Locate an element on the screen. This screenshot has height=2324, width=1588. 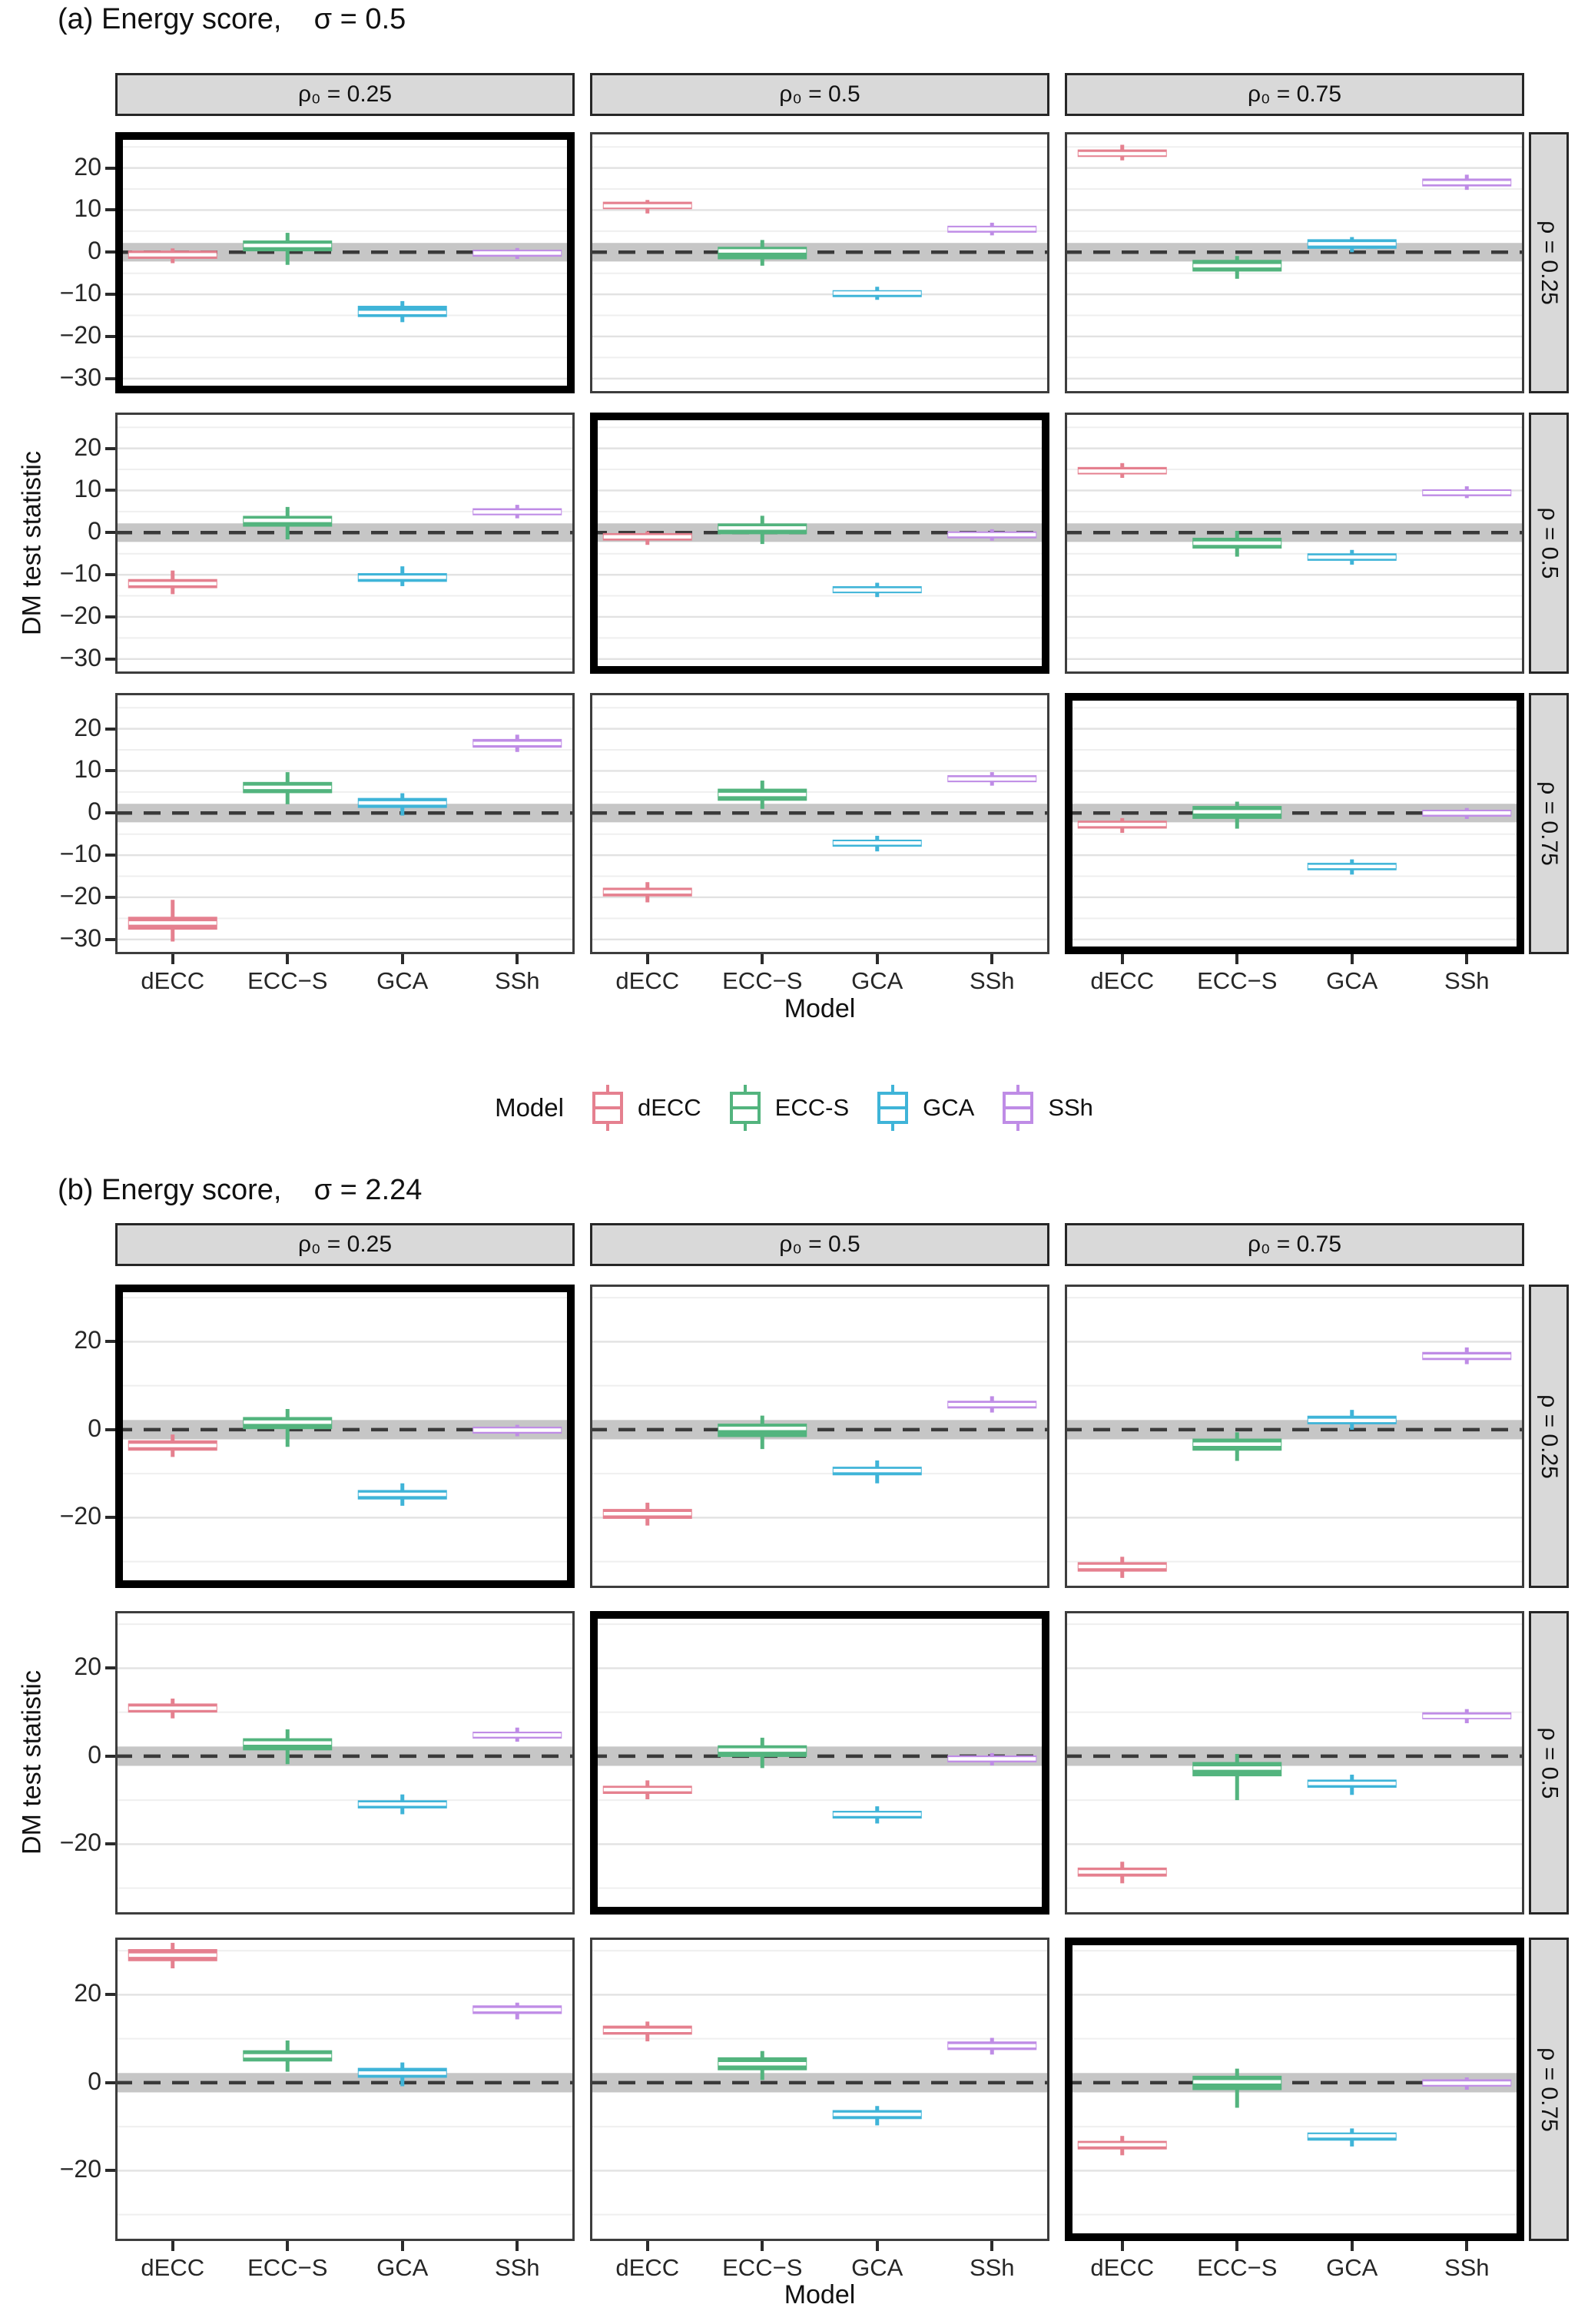
facet-b-r2-c1 is located at coordinates (819, 2090).